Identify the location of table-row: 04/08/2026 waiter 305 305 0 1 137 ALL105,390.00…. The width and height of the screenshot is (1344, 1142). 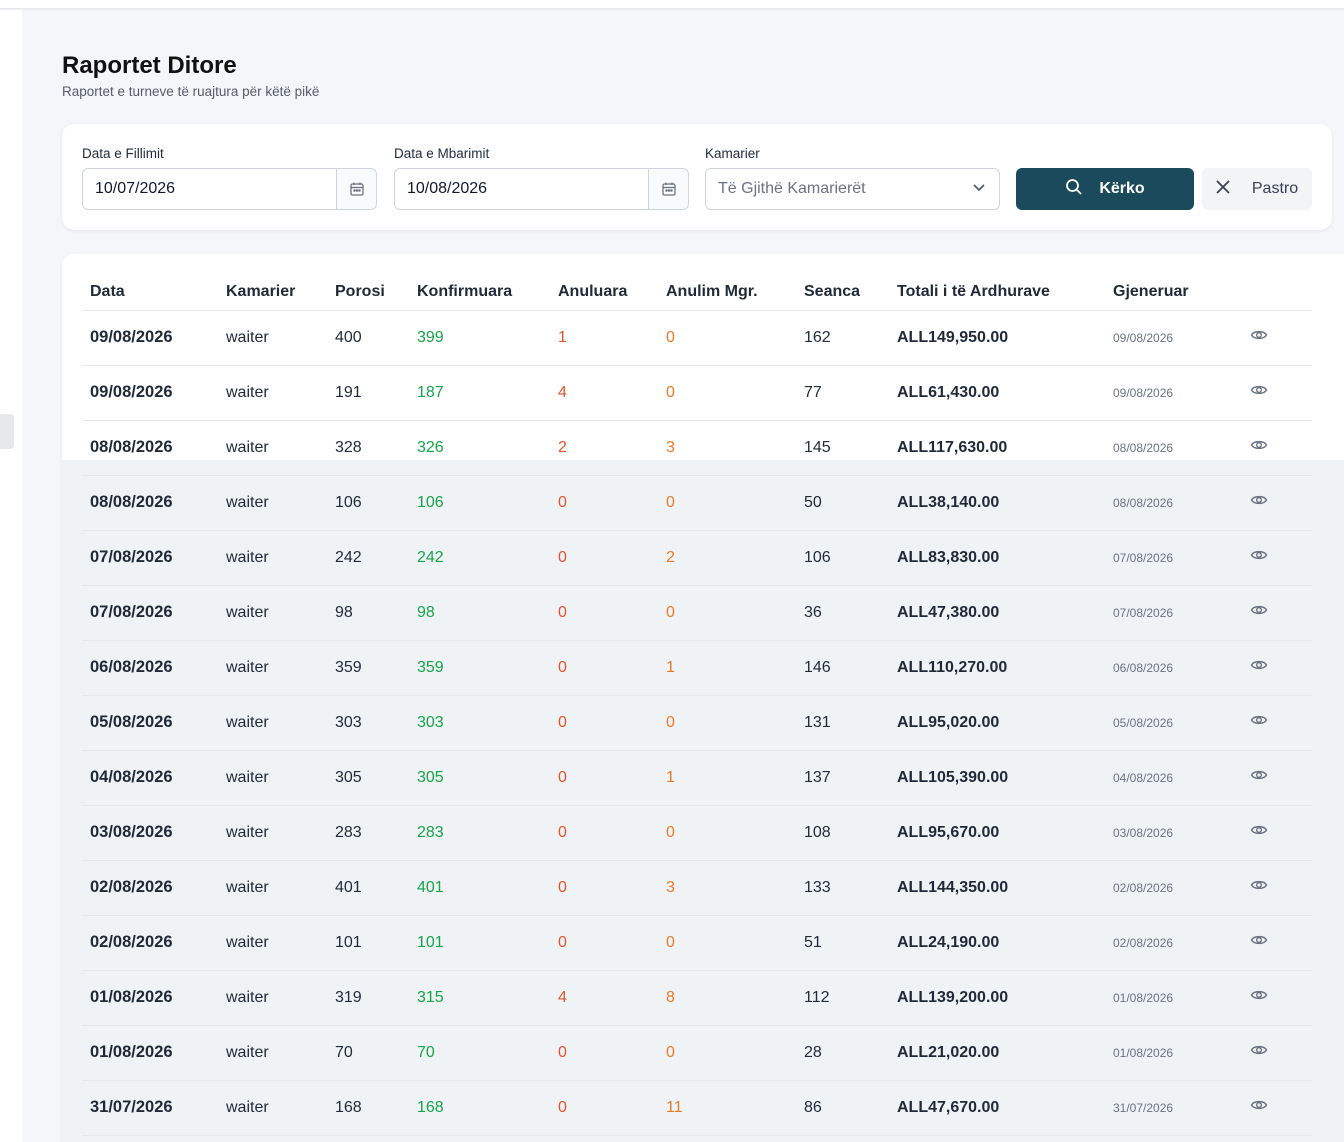
(697, 778).